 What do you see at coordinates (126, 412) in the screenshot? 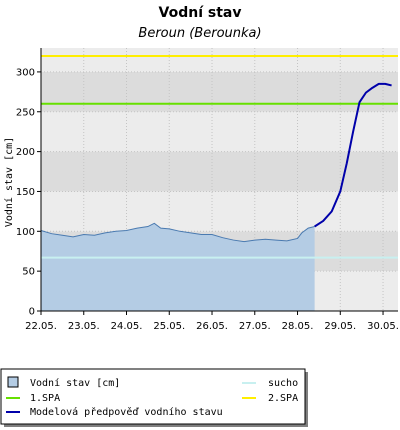
I see `legend-label-forecast: Modelová předpověď vodního stavu` at bounding box center [126, 412].